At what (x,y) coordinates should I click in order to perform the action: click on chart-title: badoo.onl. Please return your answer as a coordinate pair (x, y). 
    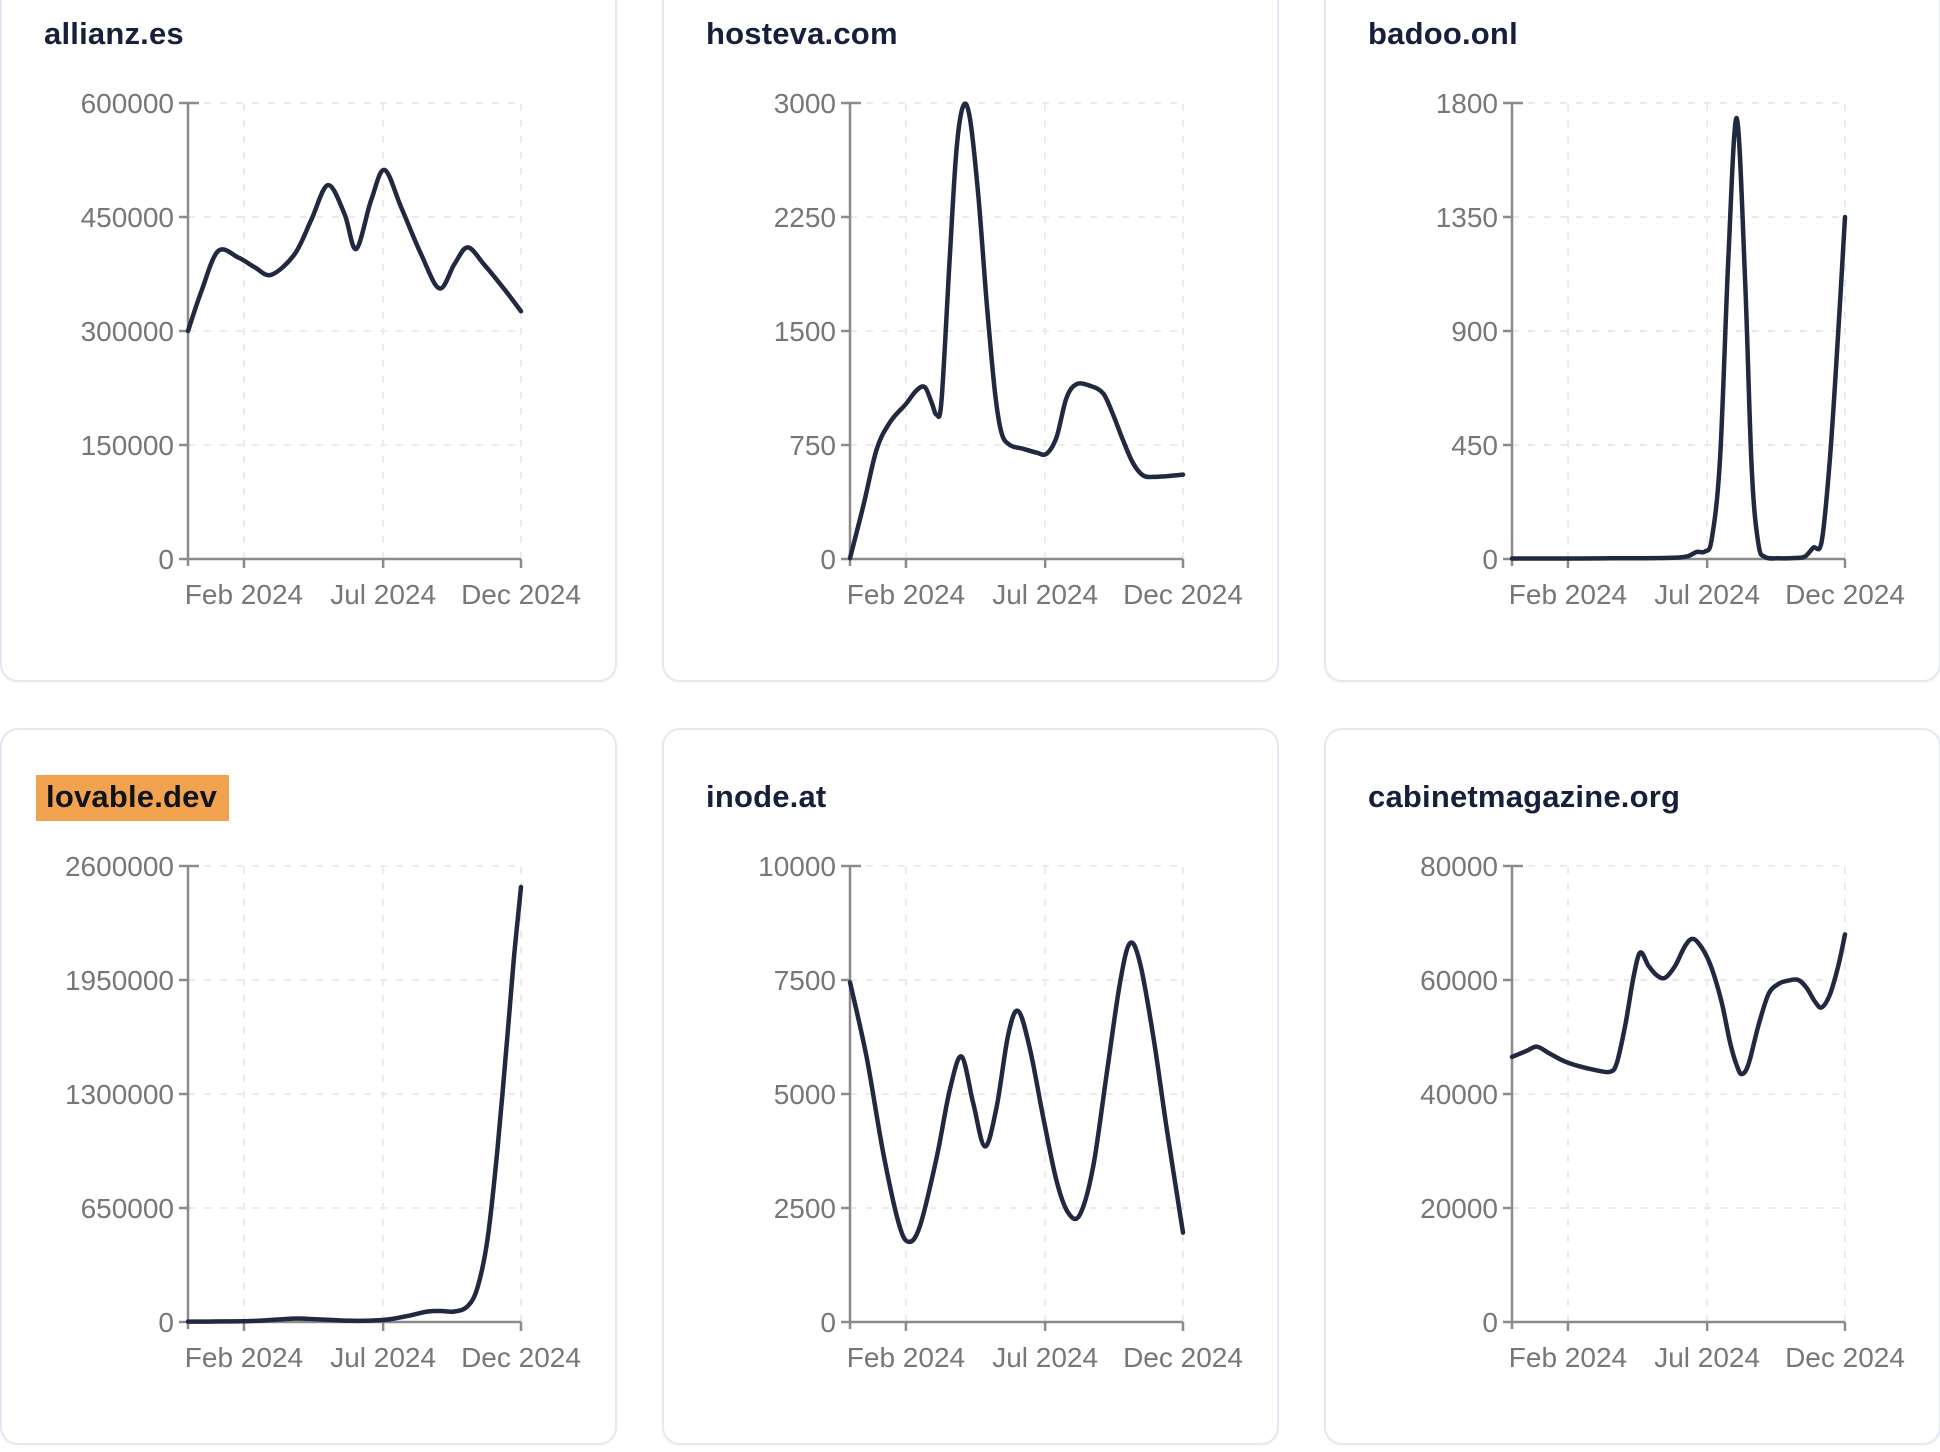
    Looking at the image, I should click on (1443, 33).